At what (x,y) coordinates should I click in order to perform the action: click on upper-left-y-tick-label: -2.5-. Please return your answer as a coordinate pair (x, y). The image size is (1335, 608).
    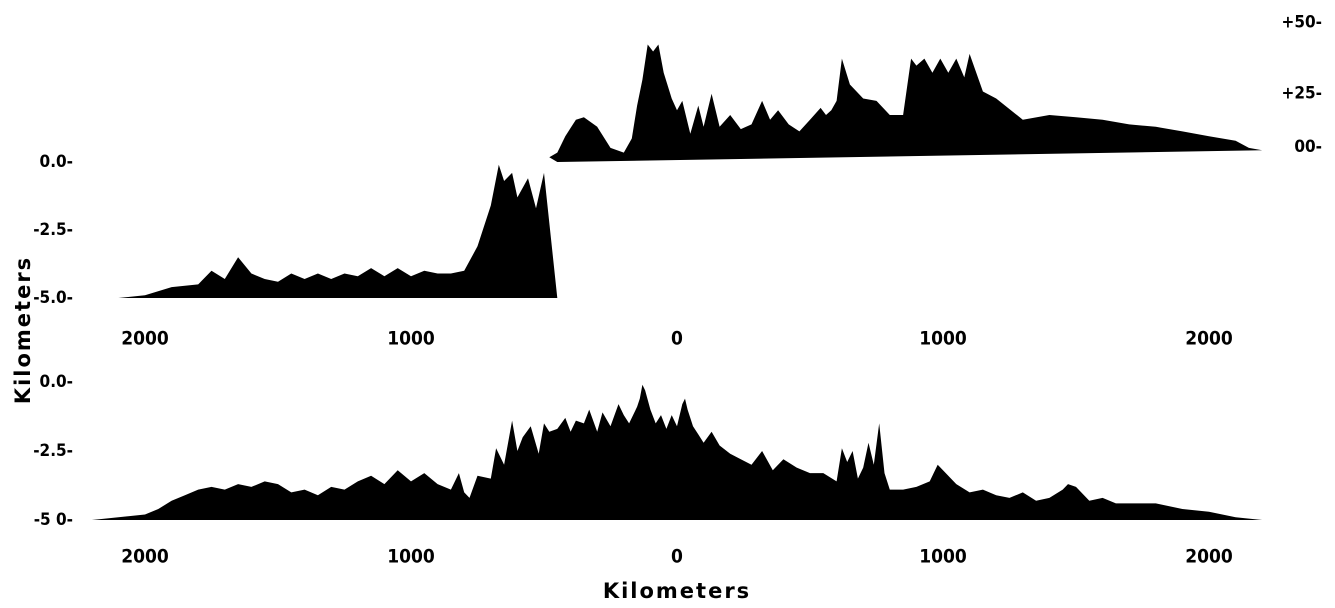
    Looking at the image, I should click on (53, 230).